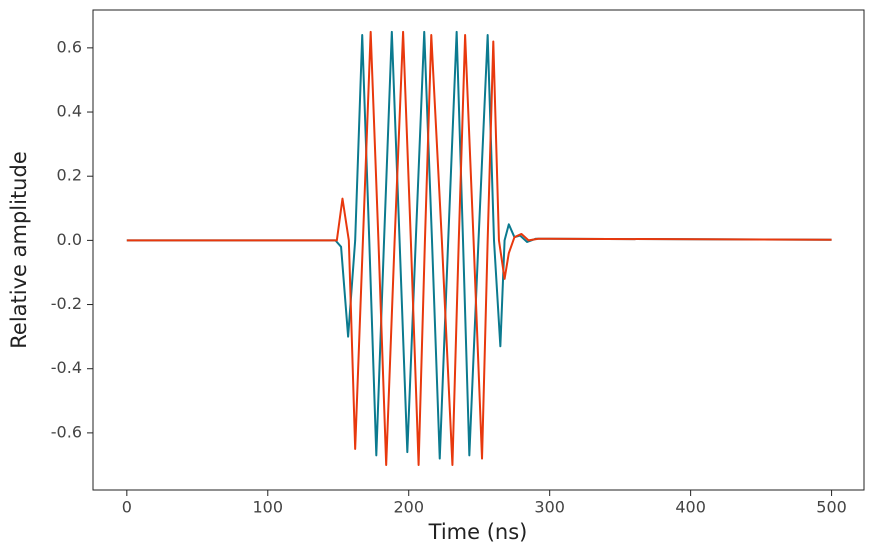 The height and width of the screenshot is (556, 876). Describe the element at coordinates (831, 507) in the screenshot. I see `x-tick-label: 500` at that location.